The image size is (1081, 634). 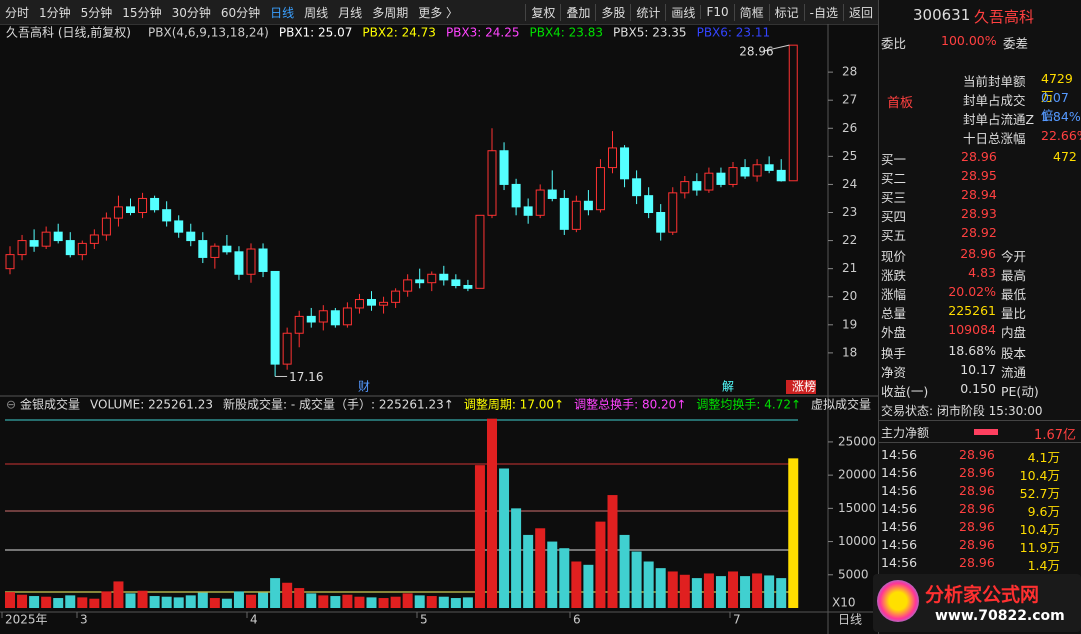 I want to click on volume-header: 调整总换手: 80.20↑, so click(x=630, y=404).